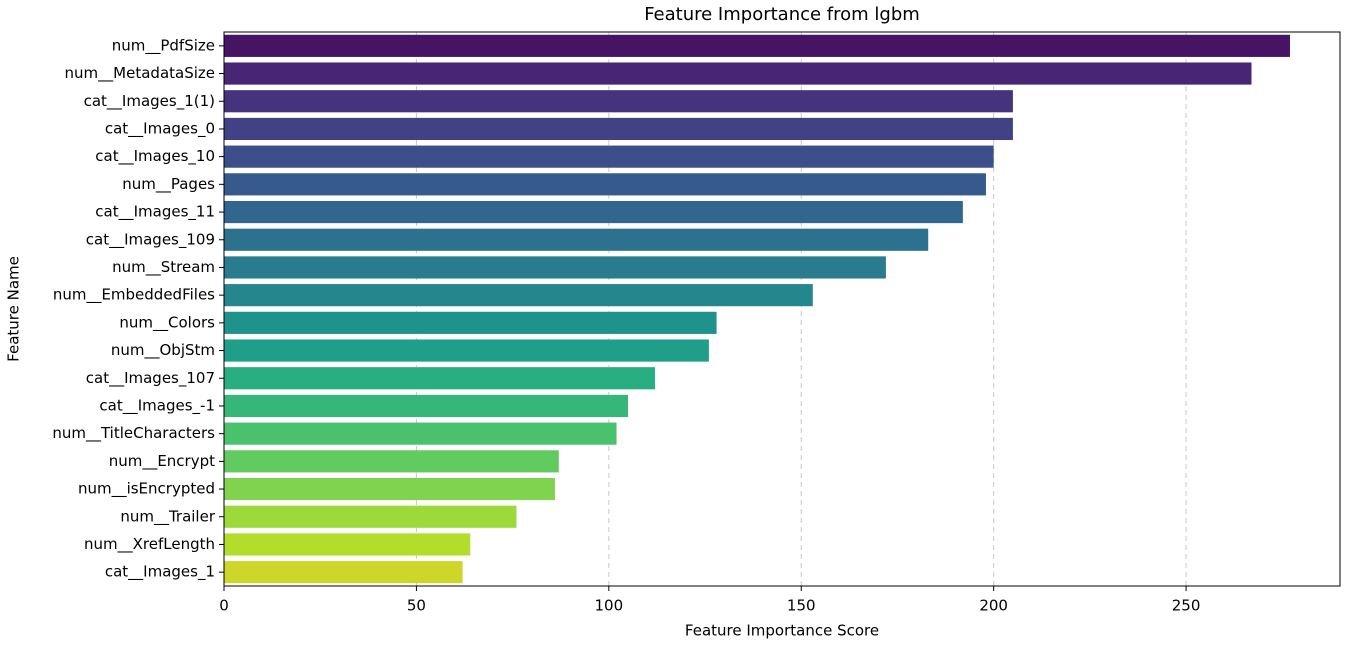 The height and width of the screenshot is (650, 1350). What do you see at coordinates (163, 267) in the screenshot?
I see `y-tick-label: num__Stream` at bounding box center [163, 267].